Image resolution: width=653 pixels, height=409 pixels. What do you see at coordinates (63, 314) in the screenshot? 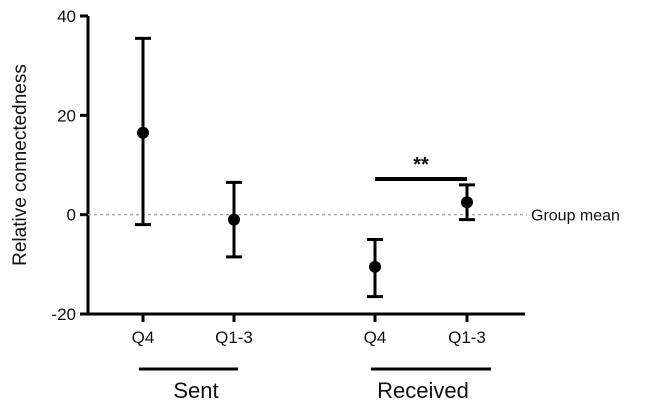
I see `y-tick-label: -20` at bounding box center [63, 314].